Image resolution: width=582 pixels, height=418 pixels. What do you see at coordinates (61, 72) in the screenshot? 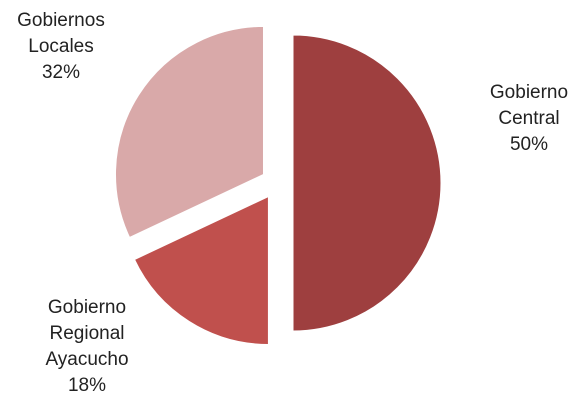
I see `slice-value-label: 32%` at bounding box center [61, 72].